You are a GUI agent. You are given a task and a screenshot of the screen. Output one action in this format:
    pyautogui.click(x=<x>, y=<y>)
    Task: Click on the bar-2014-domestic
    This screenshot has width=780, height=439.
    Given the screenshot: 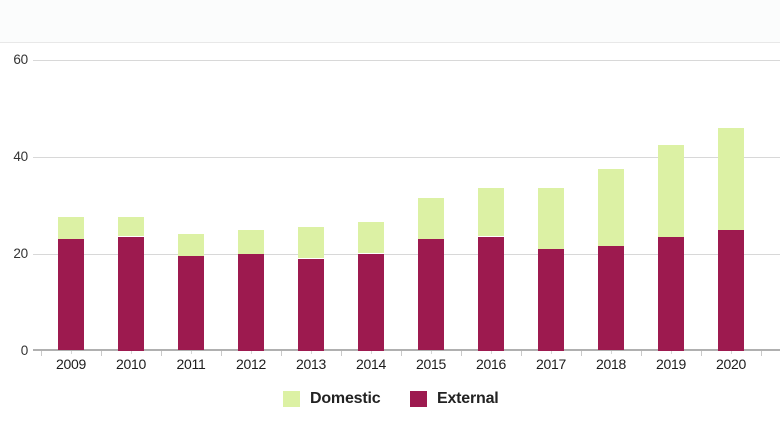 What is the action you would take?
    pyautogui.click(x=371, y=237)
    